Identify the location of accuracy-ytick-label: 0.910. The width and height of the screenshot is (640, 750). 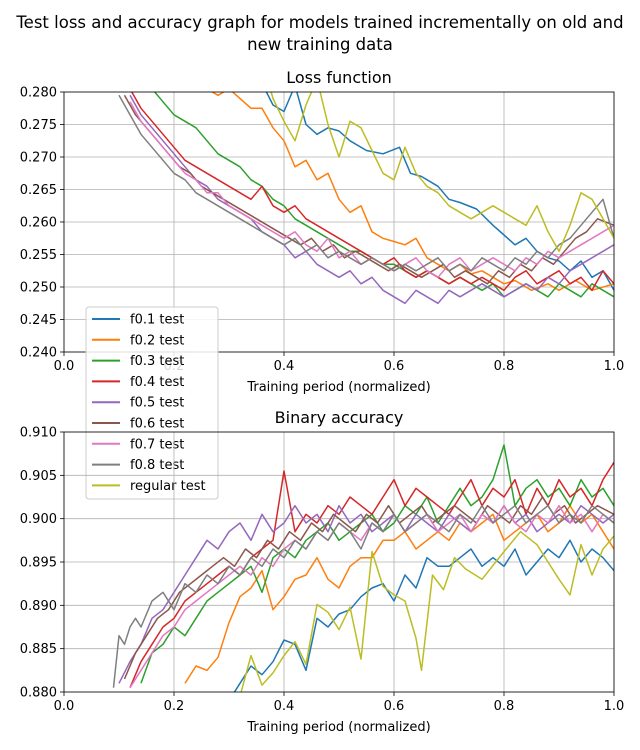
(38, 433).